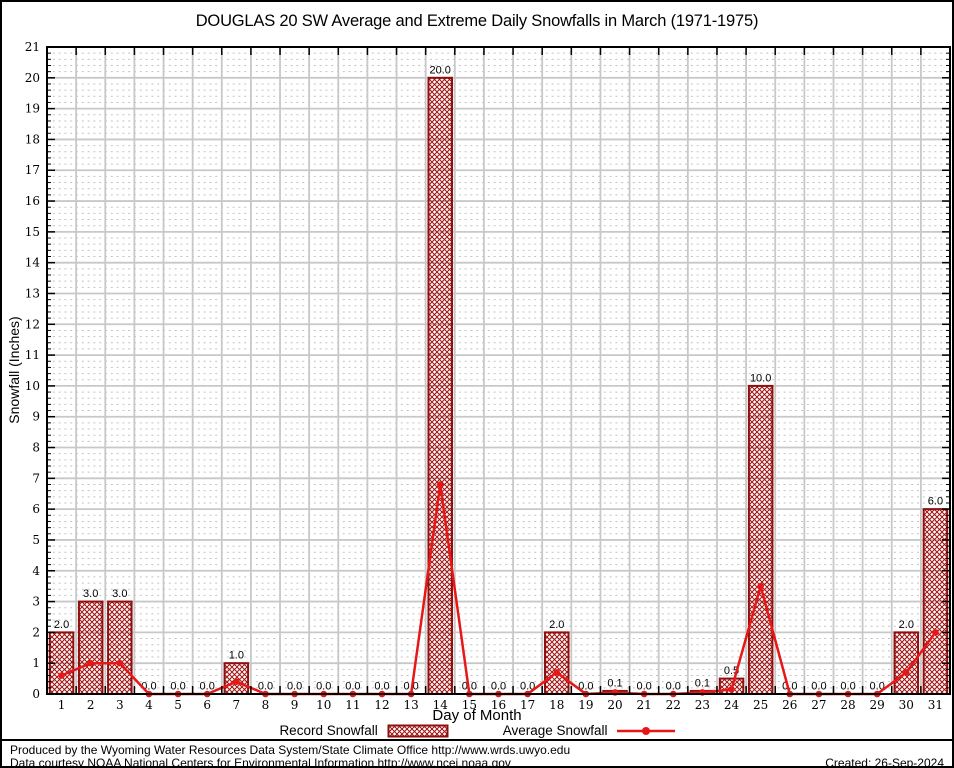  What do you see at coordinates (328, 730) in the screenshot?
I see `legend-record-label: Record Snowfall` at bounding box center [328, 730].